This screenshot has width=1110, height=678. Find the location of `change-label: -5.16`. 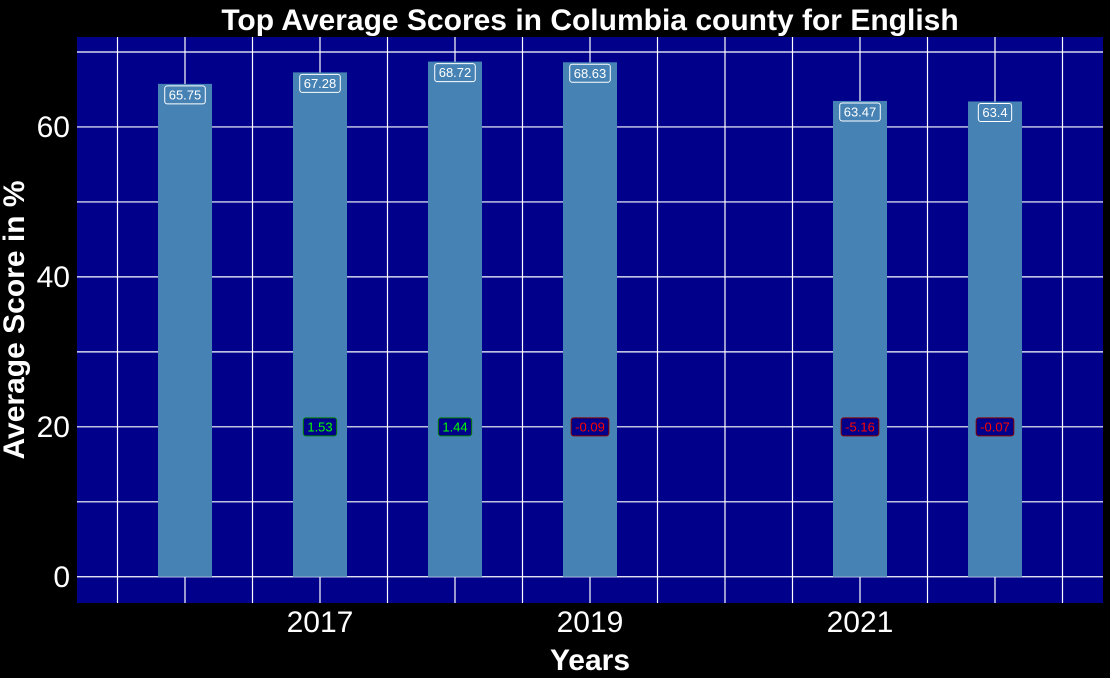

change-label: -5.16 is located at coordinates (860, 427).